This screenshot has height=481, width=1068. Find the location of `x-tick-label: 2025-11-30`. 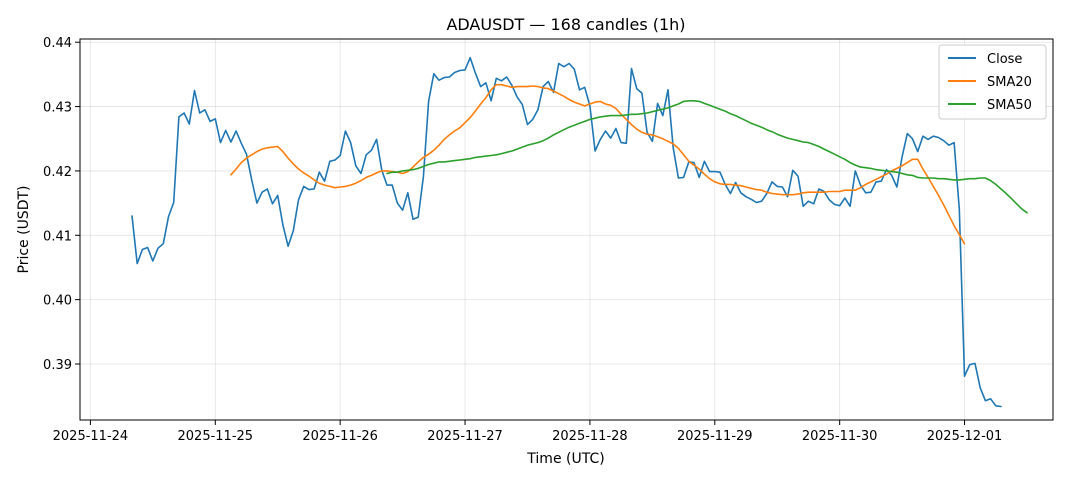

x-tick-label: 2025-11-30 is located at coordinates (840, 436).